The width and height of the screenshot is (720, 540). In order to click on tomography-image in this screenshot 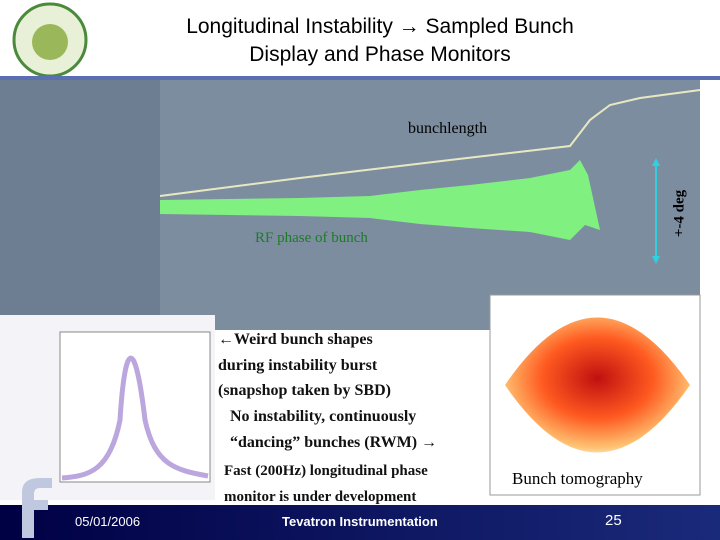, I will do `click(597, 385)`.